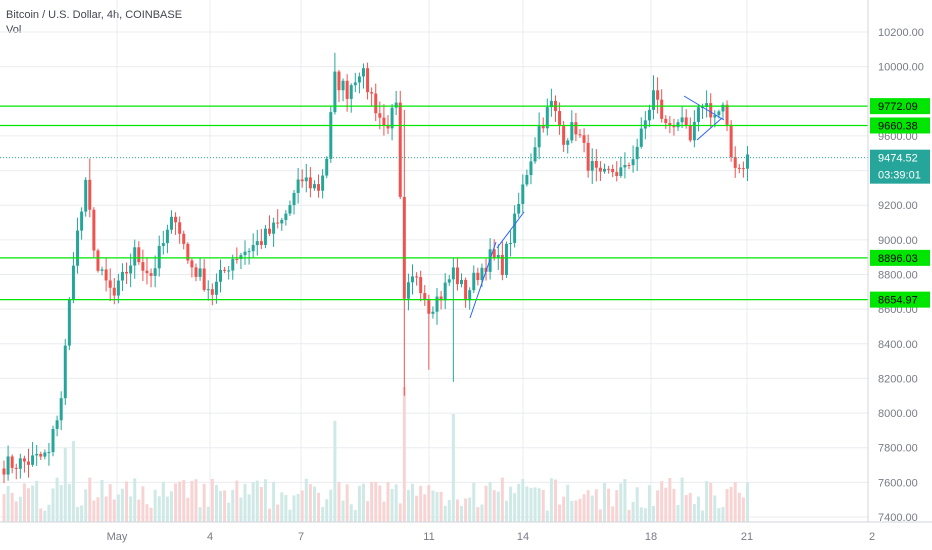 This screenshot has width=932, height=550. Describe the element at coordinates (523, 537) in the screenshot. I see `x-tick-label: 14` at that location.